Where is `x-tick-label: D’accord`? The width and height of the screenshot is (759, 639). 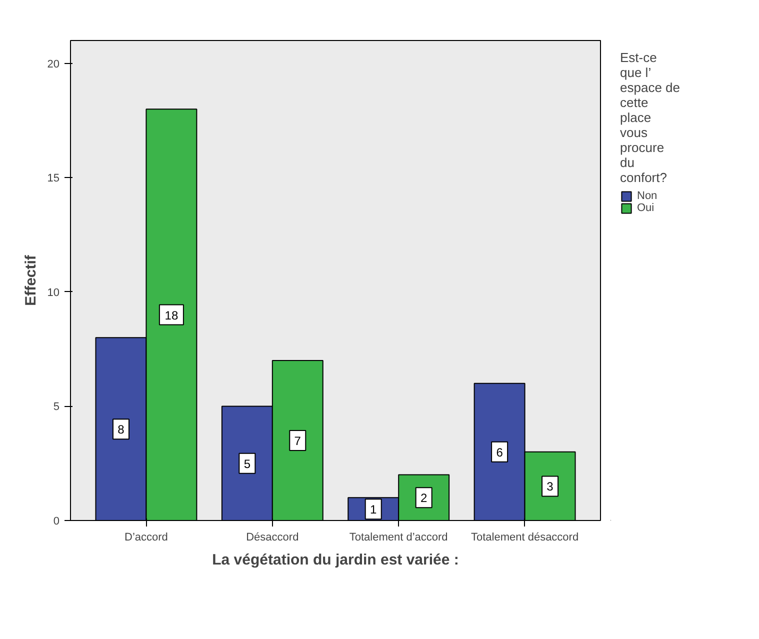 x-tick-label: D’accord is located at coordinates (146, 538).